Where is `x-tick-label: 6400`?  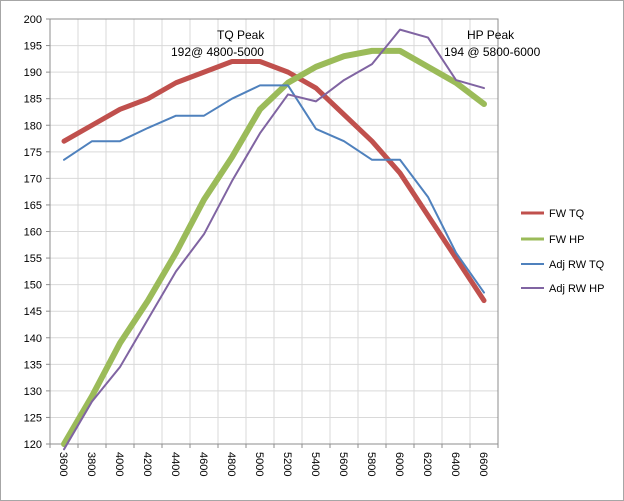
x-tick-label: 6400 is located at coordinates (455, 464).